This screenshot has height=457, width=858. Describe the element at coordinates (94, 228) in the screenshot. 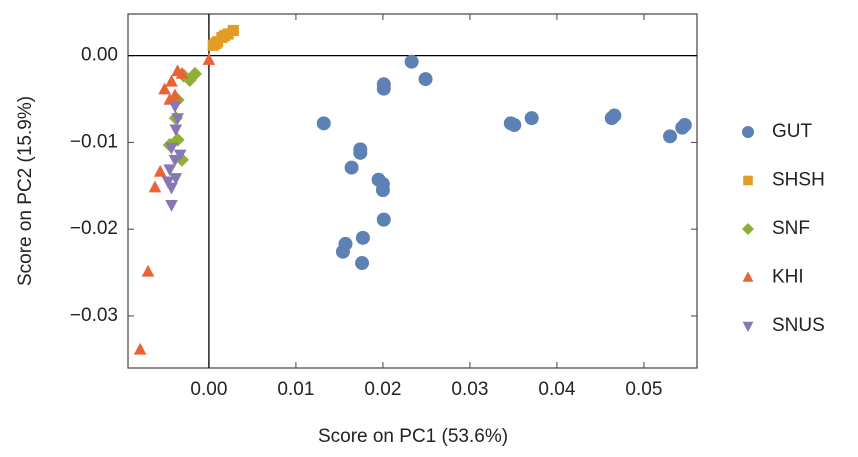

I see `y-tick-label: −0.02` at that location.